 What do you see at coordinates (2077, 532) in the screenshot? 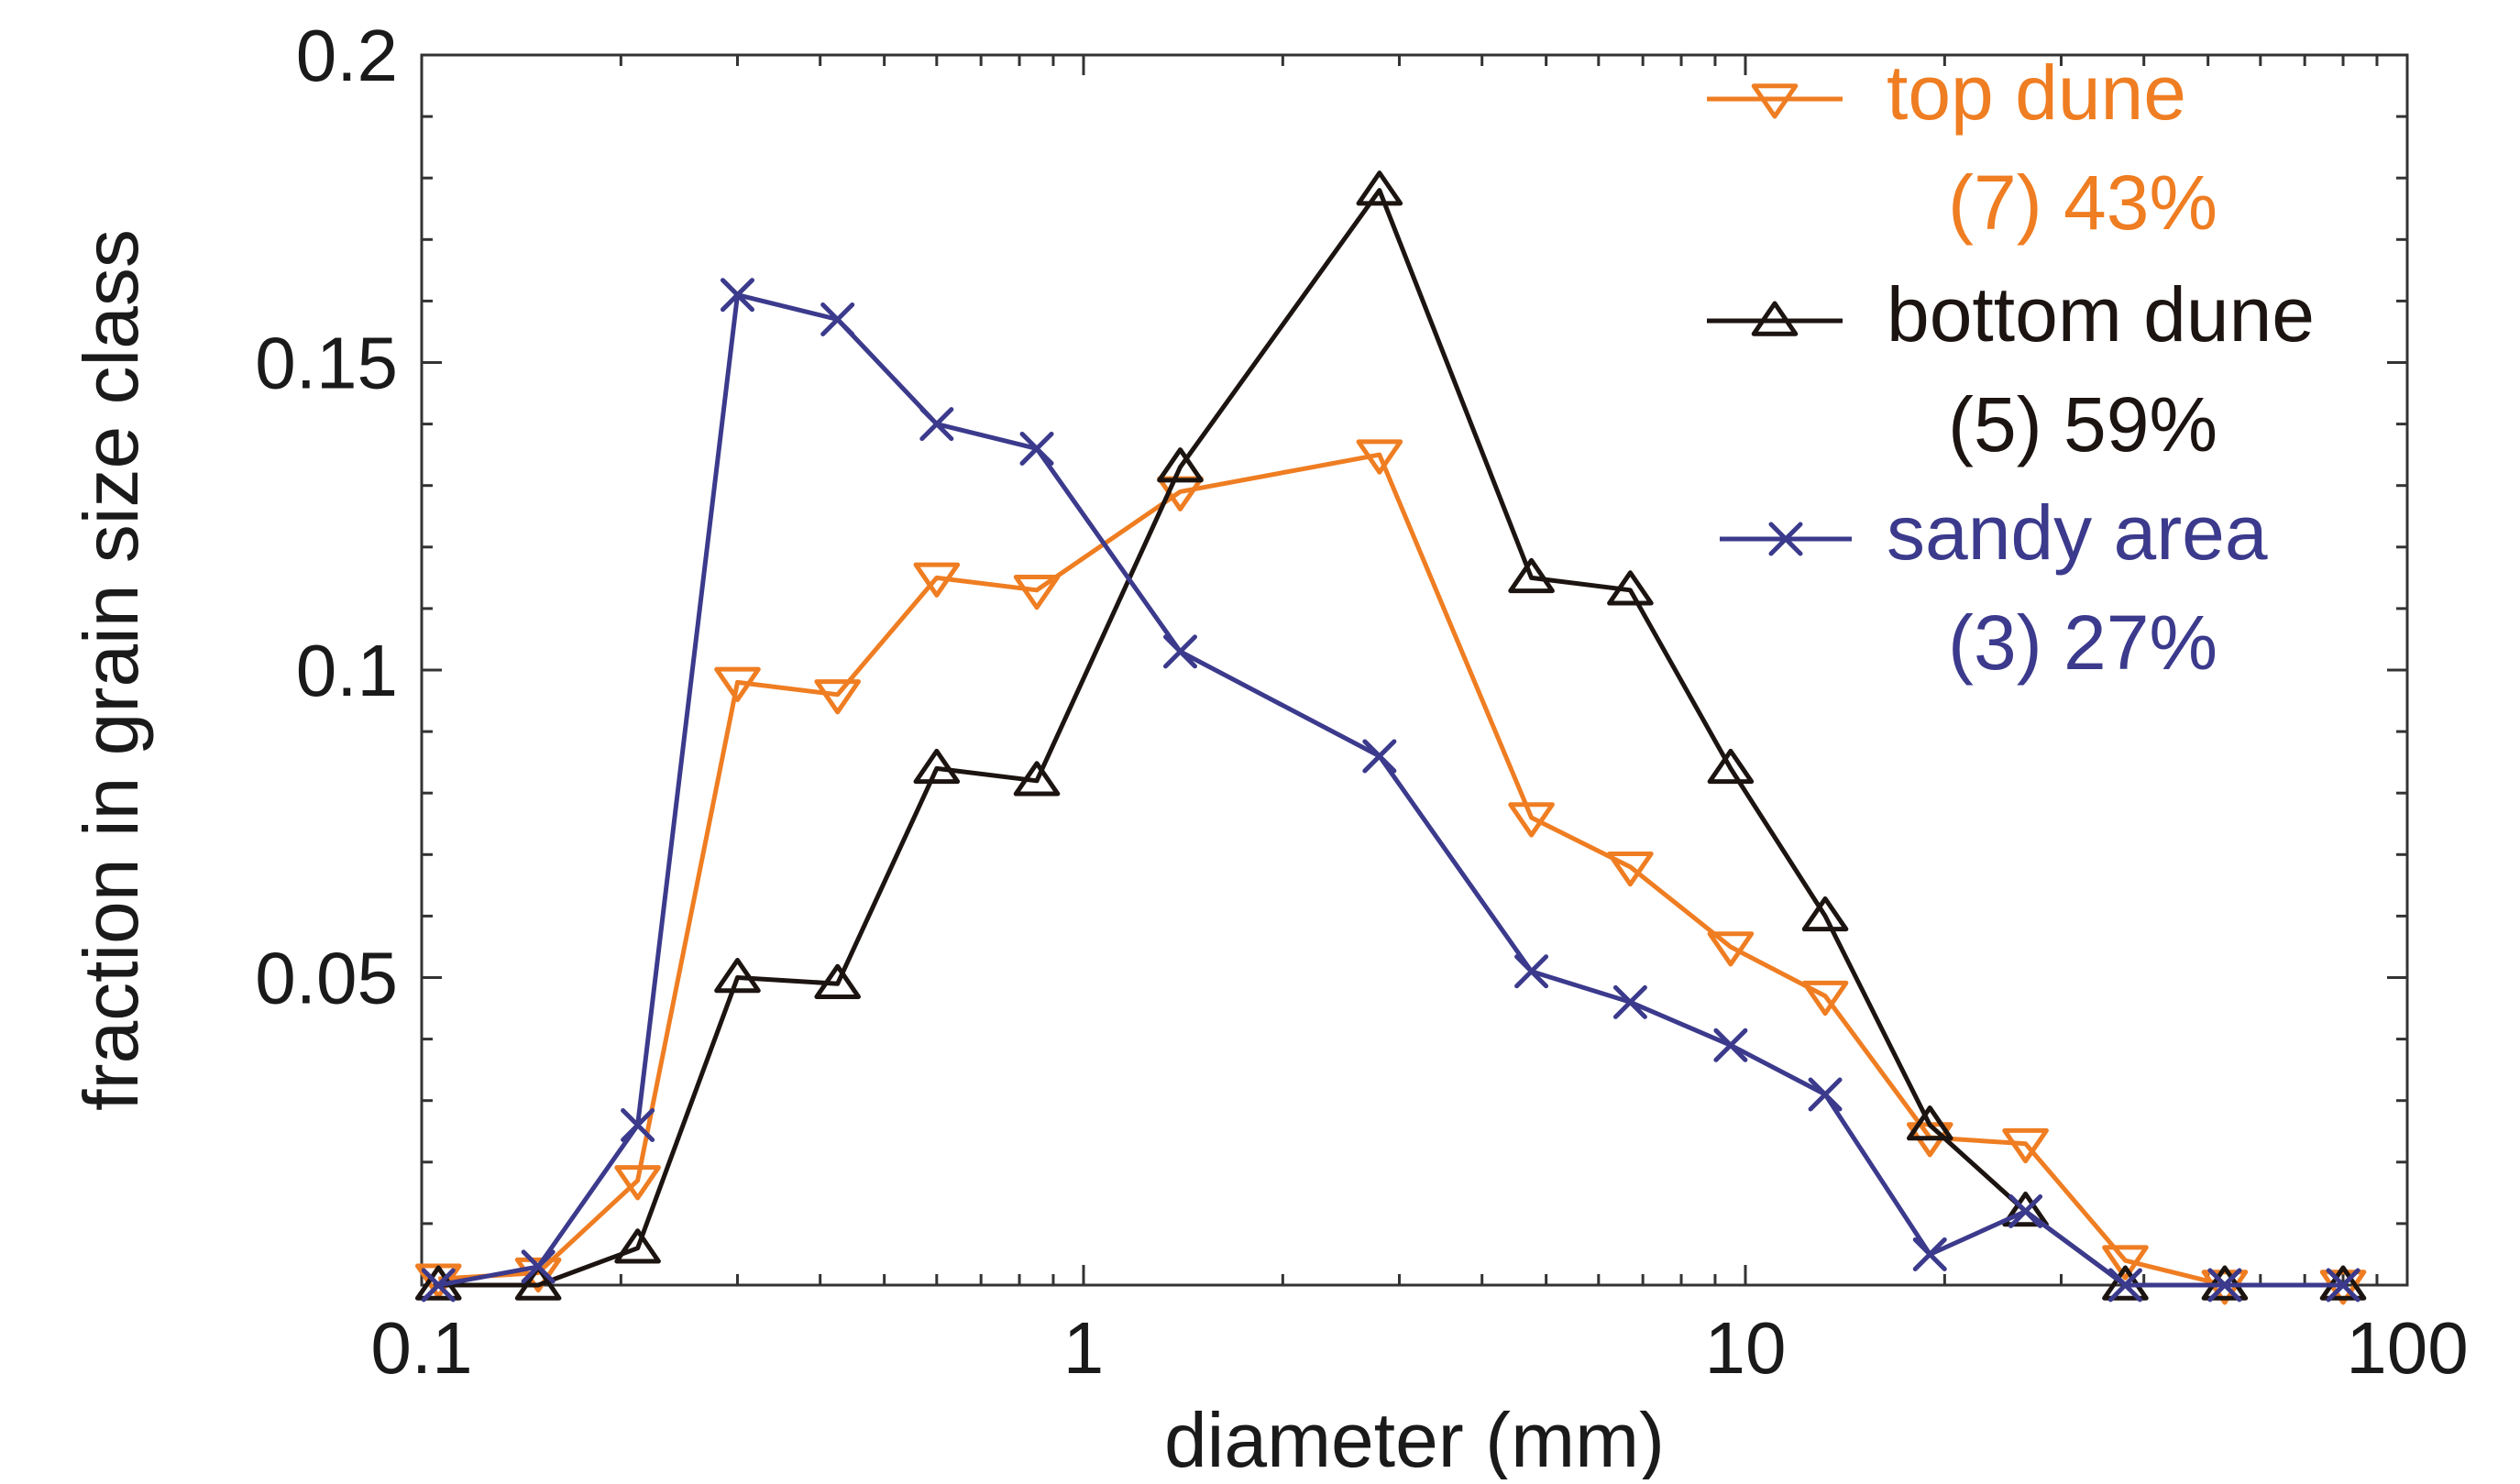
I see `legend-label: sandy area` at bounding box center [2077, 532].